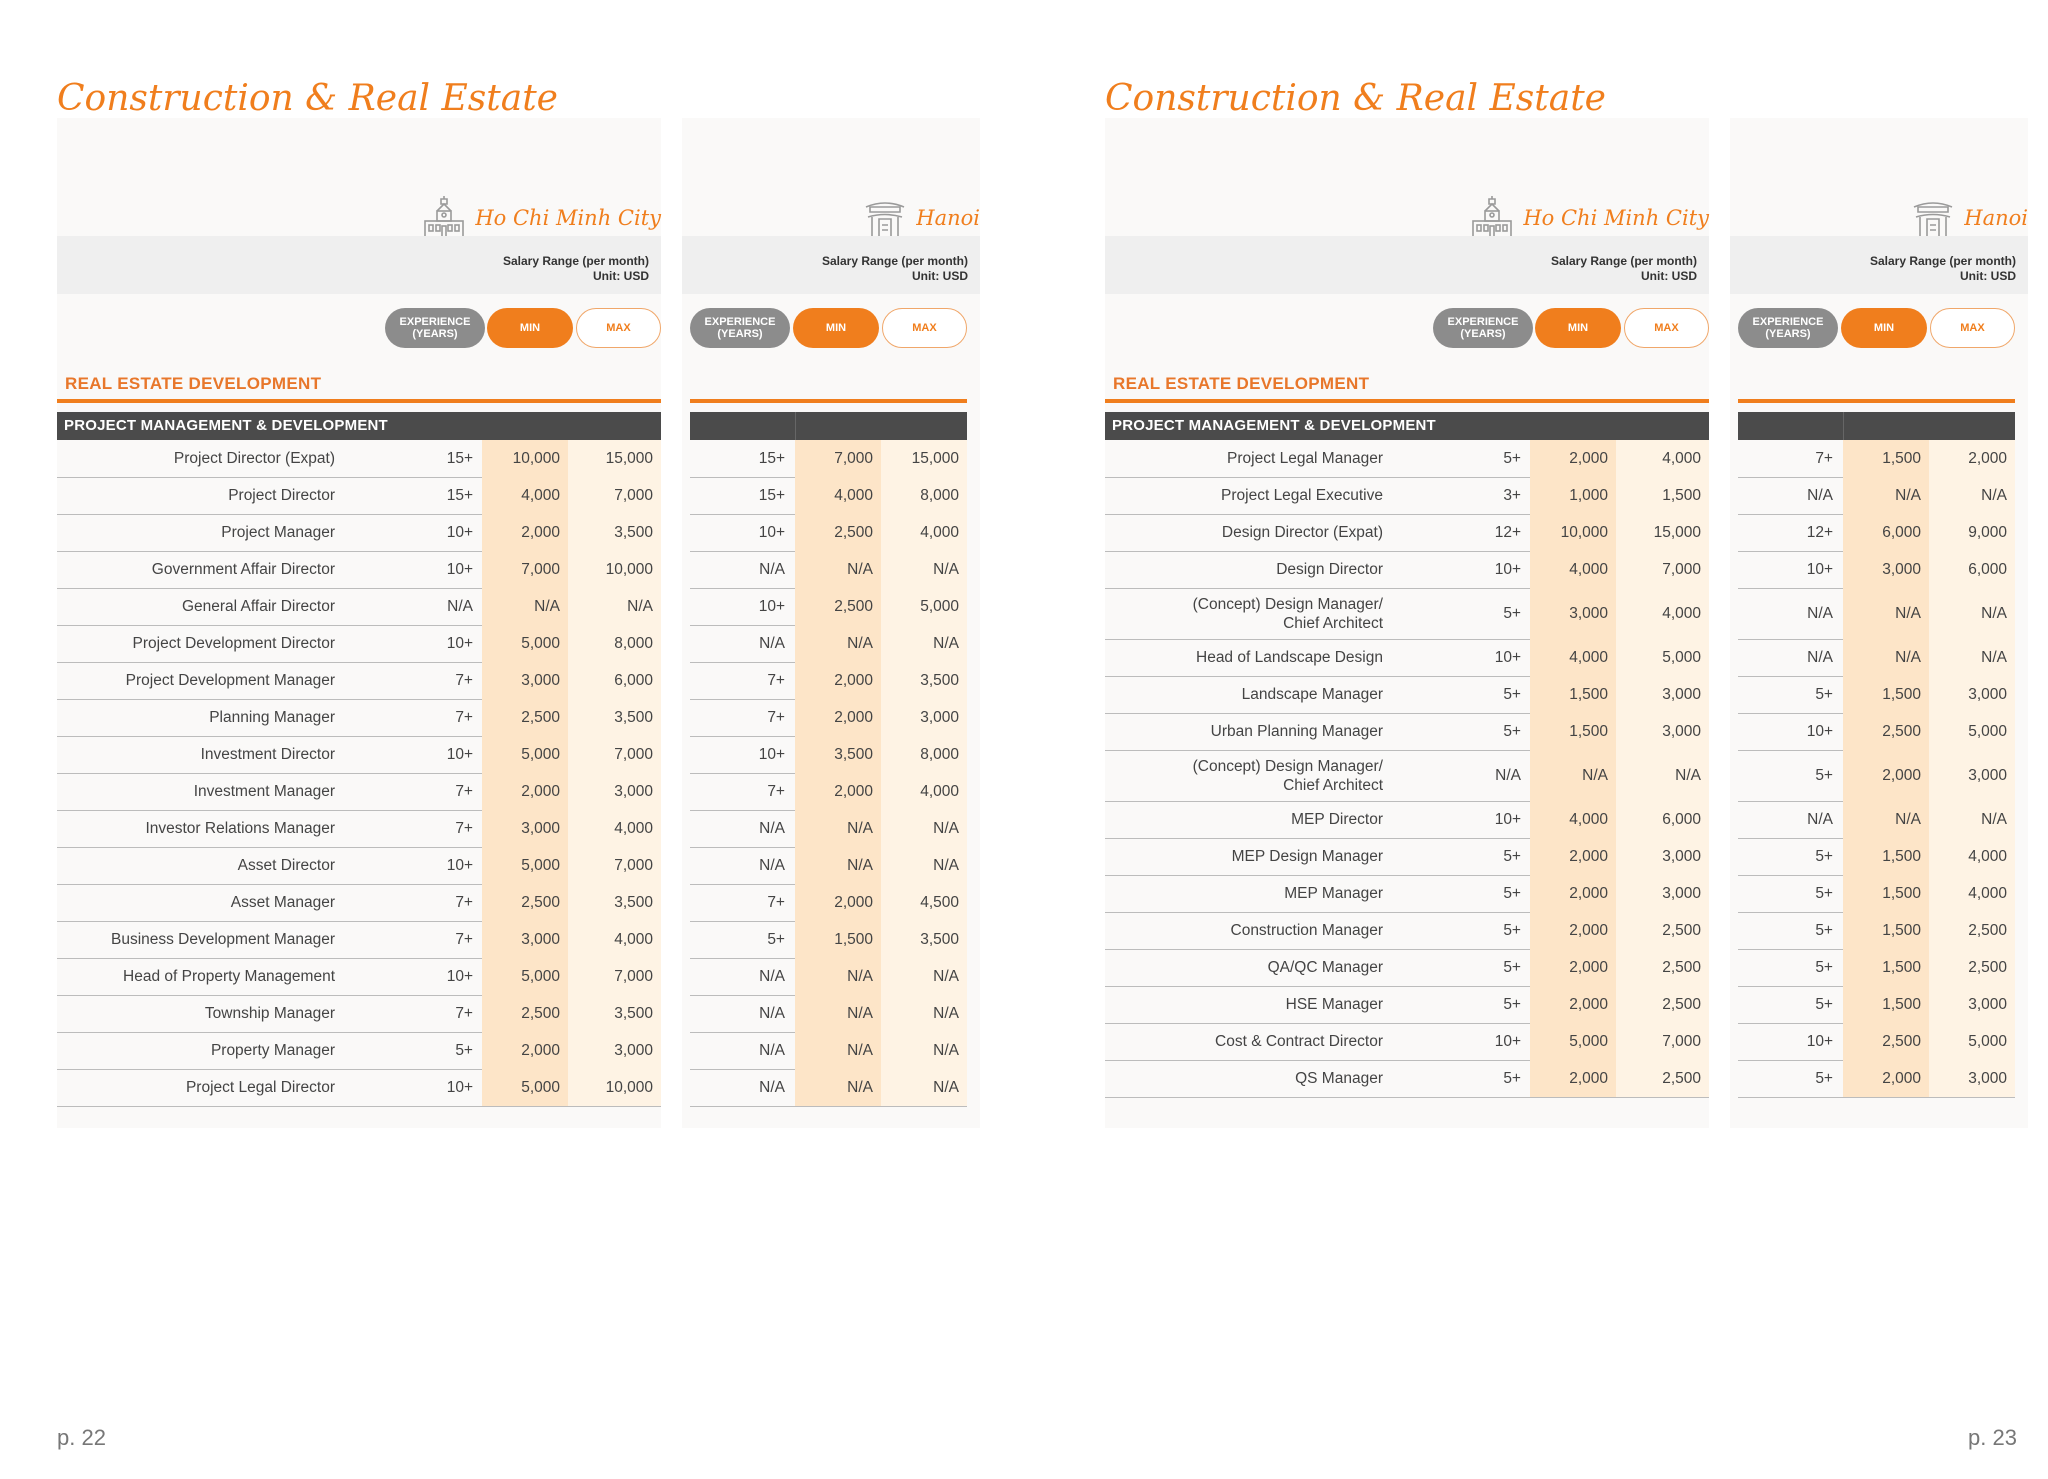  What do you see at coordinates (1512, 495) in the screenshot?
I see `hcm-experience-text: 3+` at bounding box center [1512, 495].